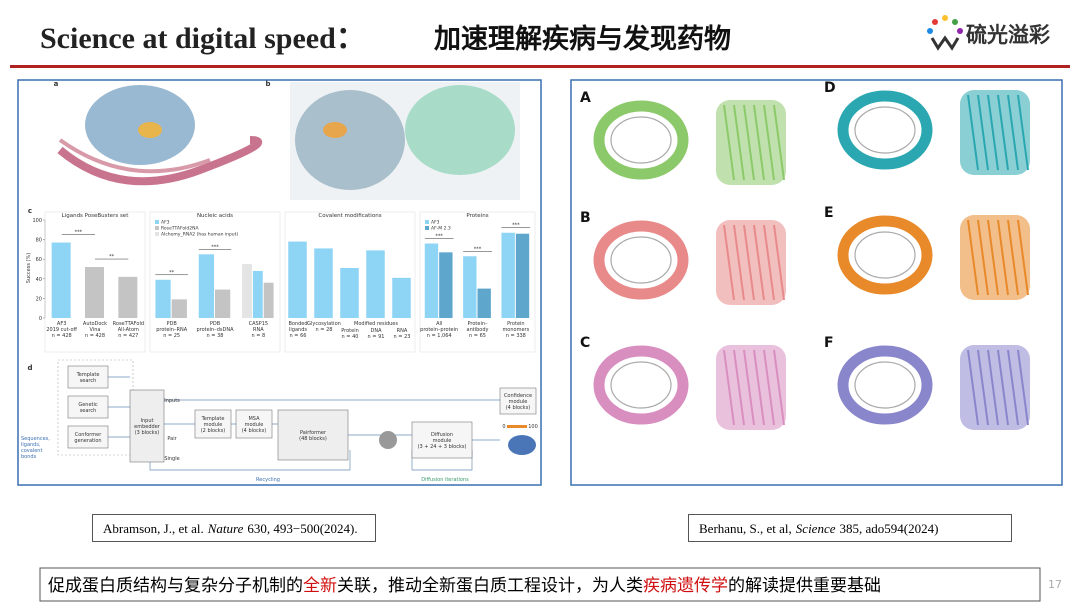 The height and width of the screenshot is (608, 1080). Describe the element at coordinates (35, 439) in the screenshot. I see `input-label: Sequences,` at that location.